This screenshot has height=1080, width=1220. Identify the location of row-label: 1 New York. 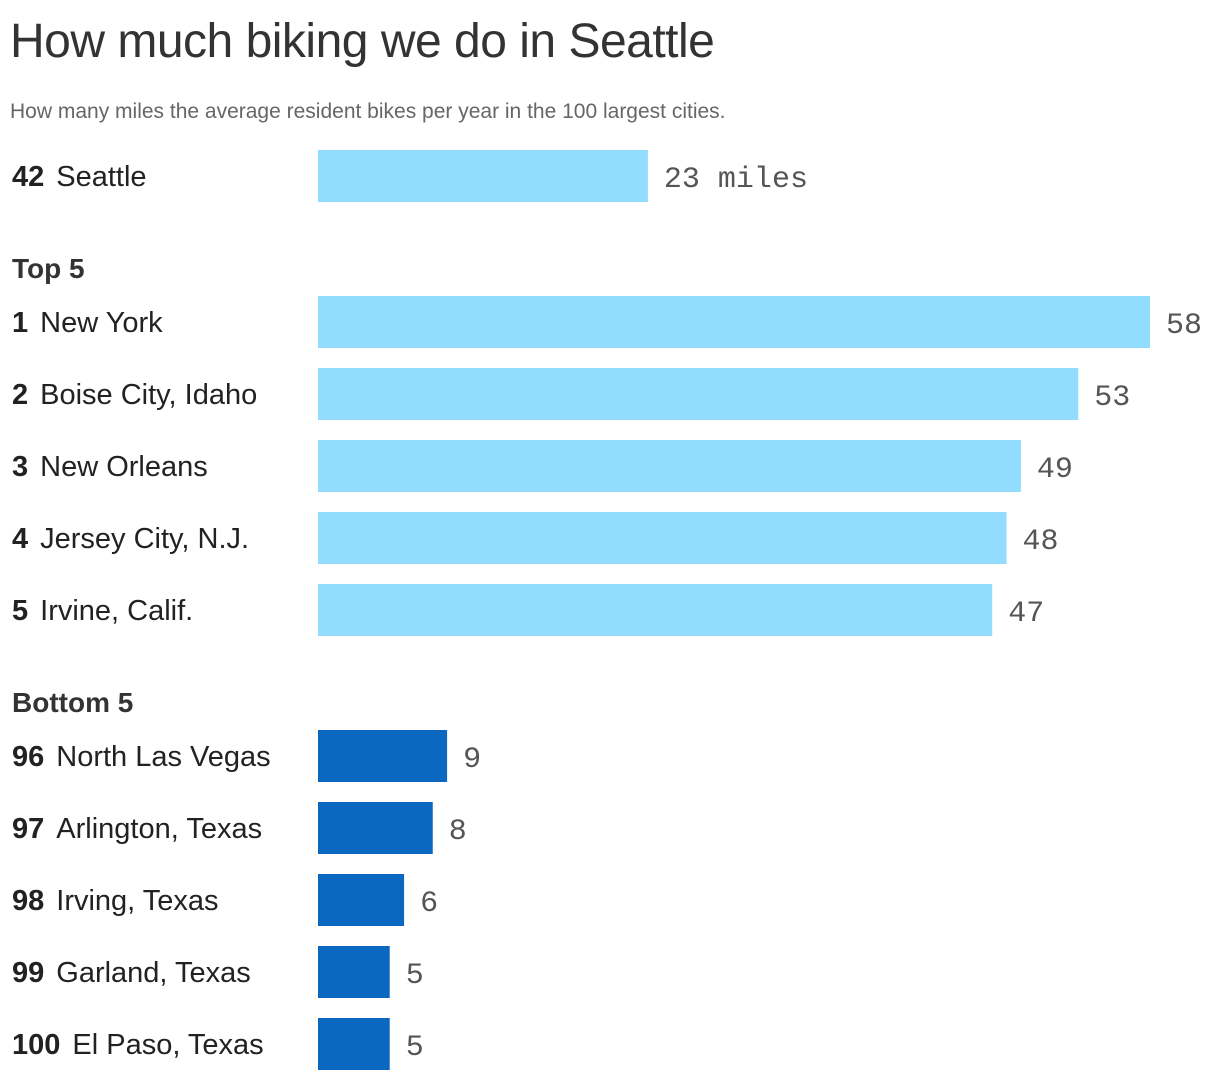
(87, 323).